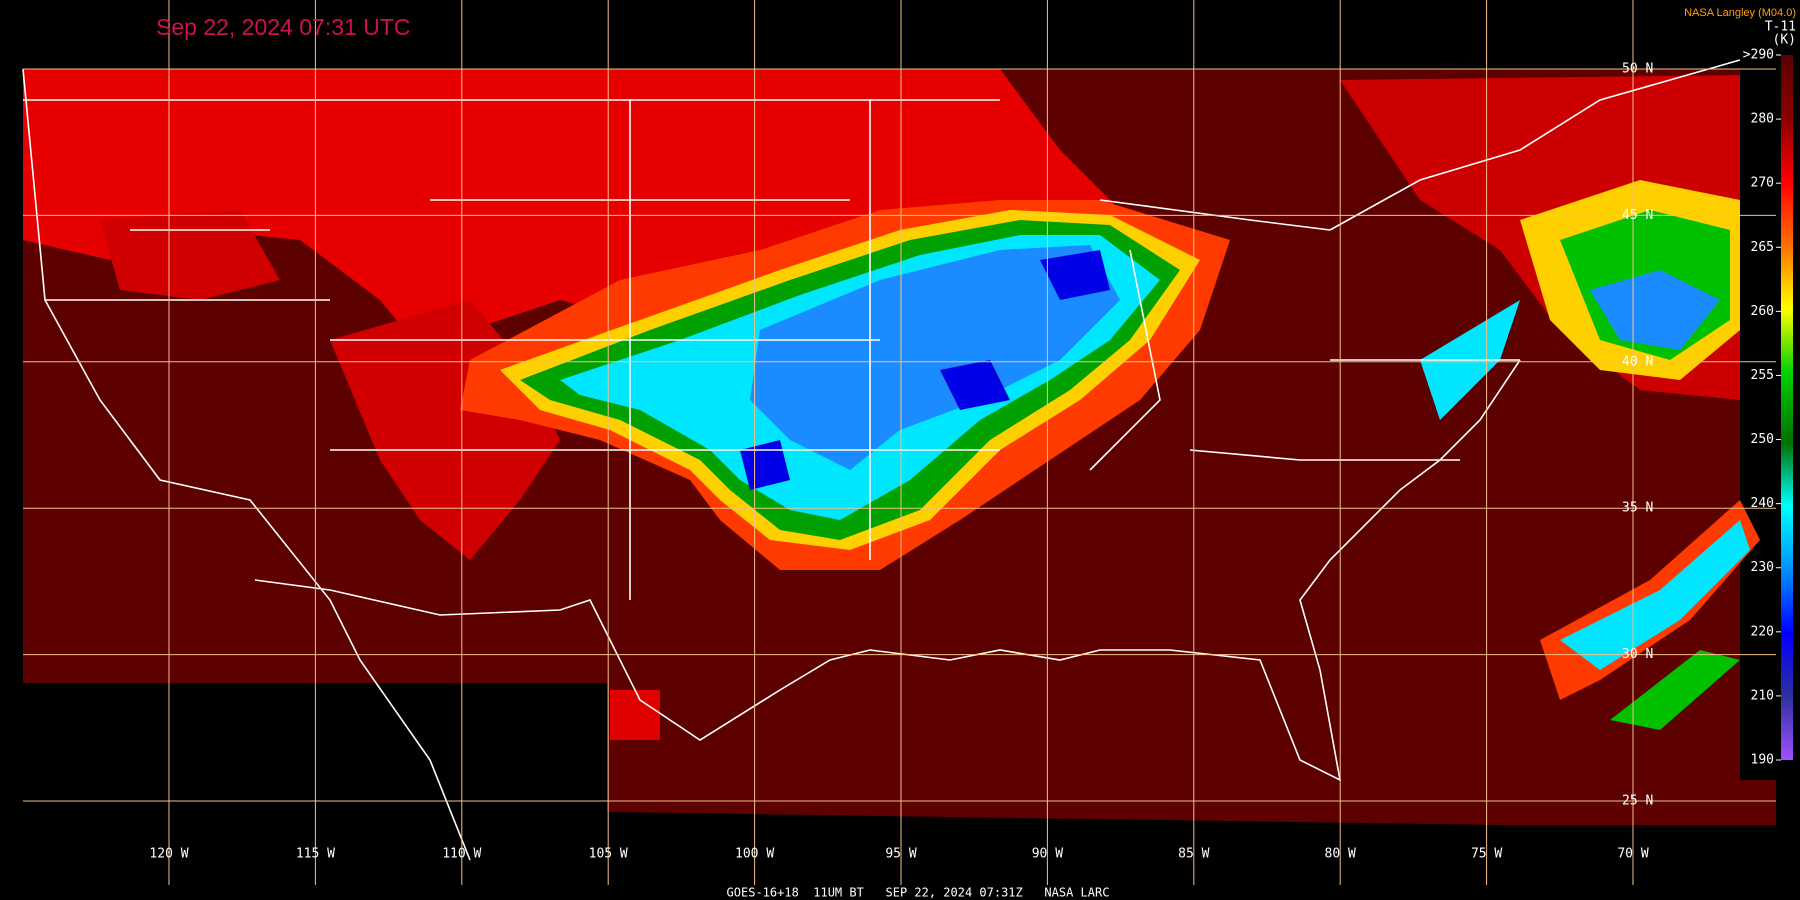 This screenshot has height=900, width=1800. I want to click on lat-label: 35 N, so click(1637, 508).